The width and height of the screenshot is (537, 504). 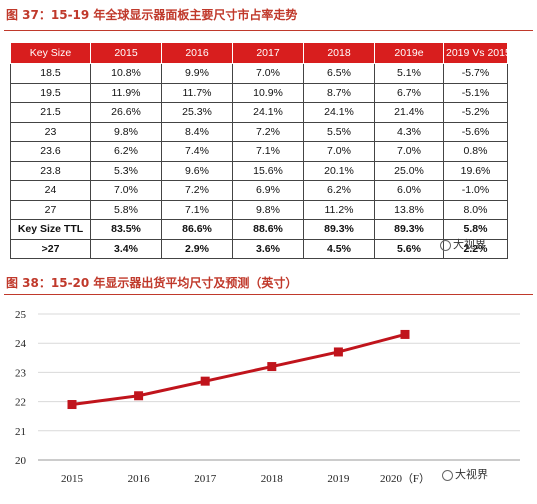 I want to click on table-cell: 3.4%, so click(x=126, y=248).